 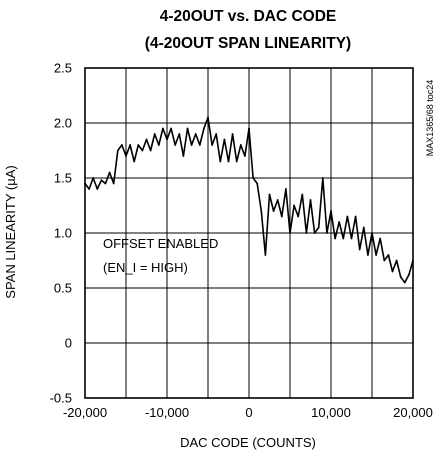 I want to click on y-tick-label: 1.5, so click(x=63, y=178).